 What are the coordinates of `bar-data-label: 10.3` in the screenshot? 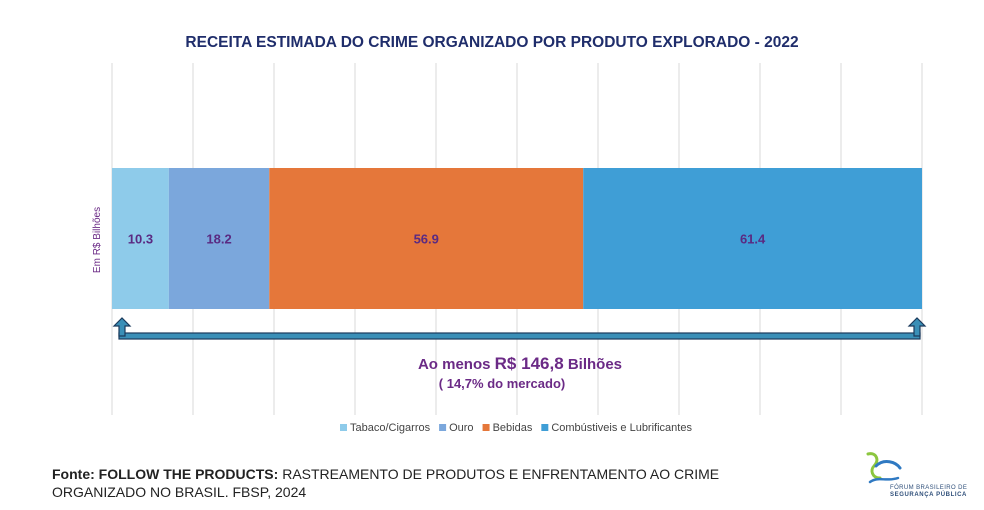 It's located at (140, 239).